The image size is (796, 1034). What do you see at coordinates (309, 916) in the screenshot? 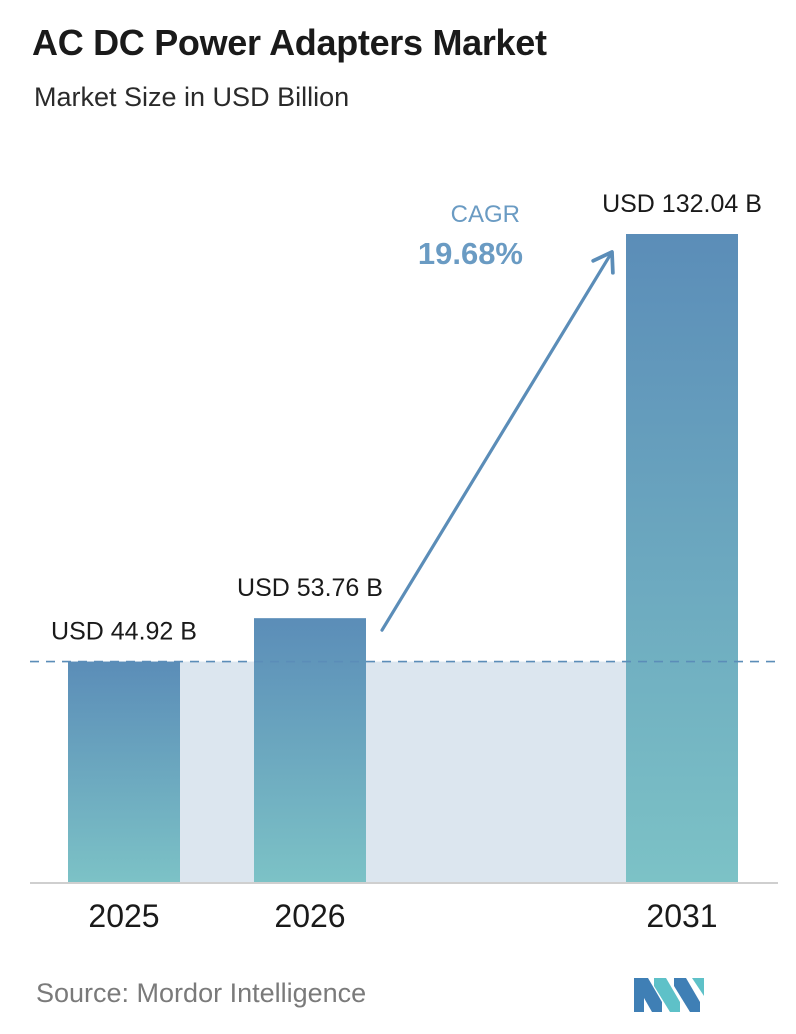
I see `category-label-2026: 2026` at bounding box center [309, 916].